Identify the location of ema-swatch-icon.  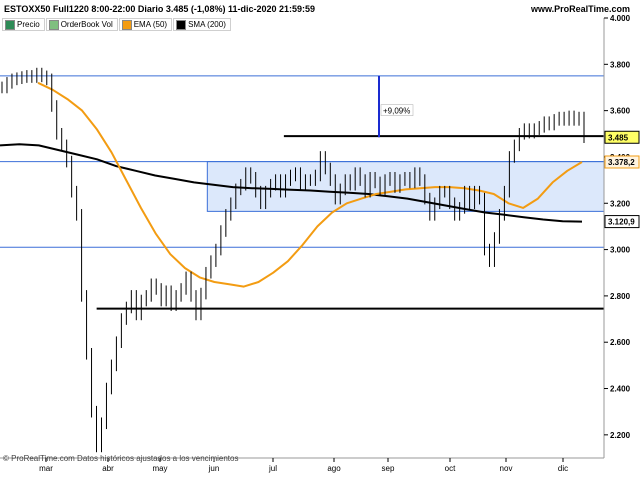
(126, 24).